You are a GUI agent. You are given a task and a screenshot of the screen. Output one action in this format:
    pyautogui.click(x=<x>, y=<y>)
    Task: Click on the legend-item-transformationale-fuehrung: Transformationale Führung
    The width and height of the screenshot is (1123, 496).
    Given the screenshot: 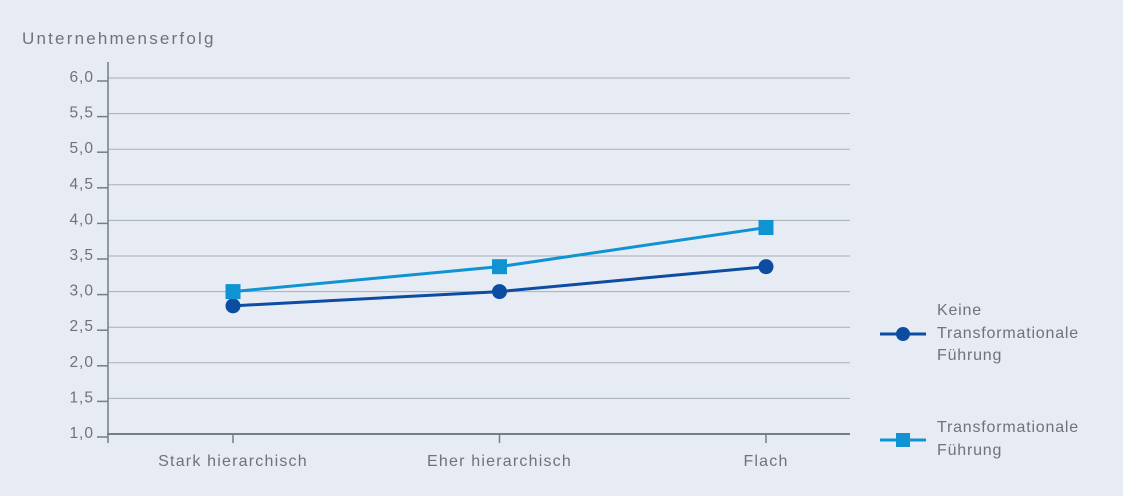 What is the action you would take?
    pyautogui.click(x=979, y=439)
    